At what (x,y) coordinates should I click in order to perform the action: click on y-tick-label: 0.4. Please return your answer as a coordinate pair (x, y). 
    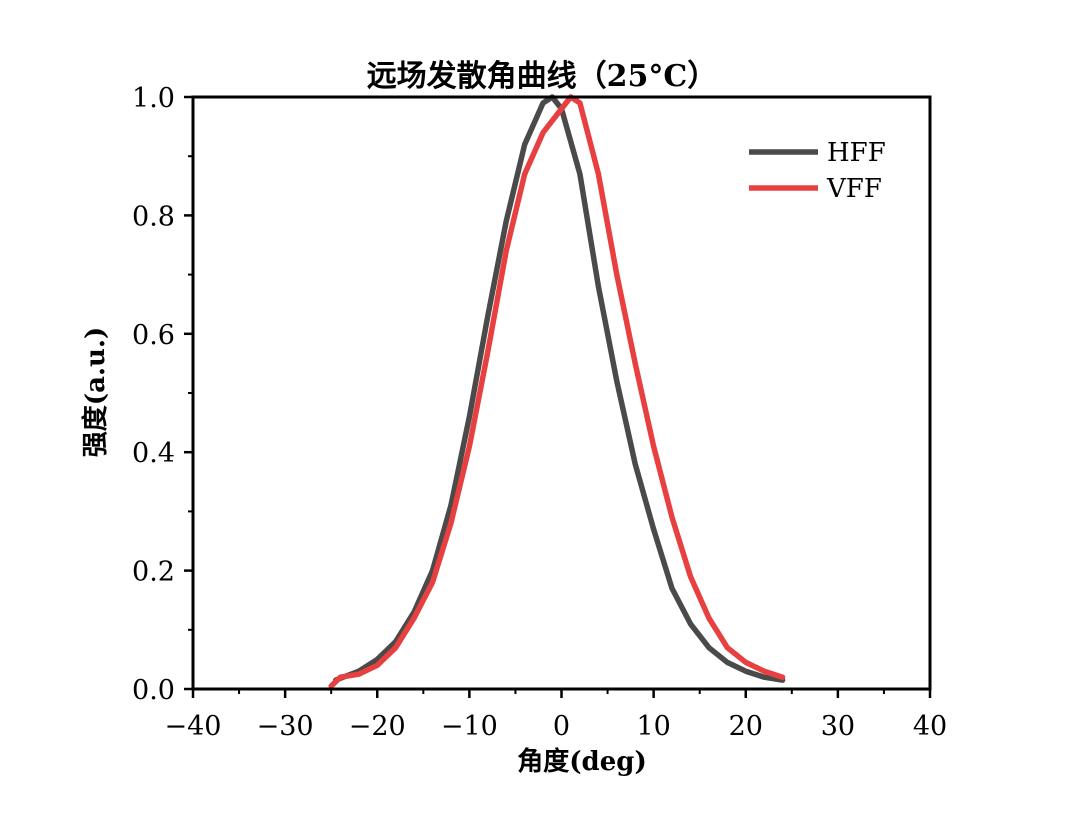
    Looking at the image, I should click on (153, 453).